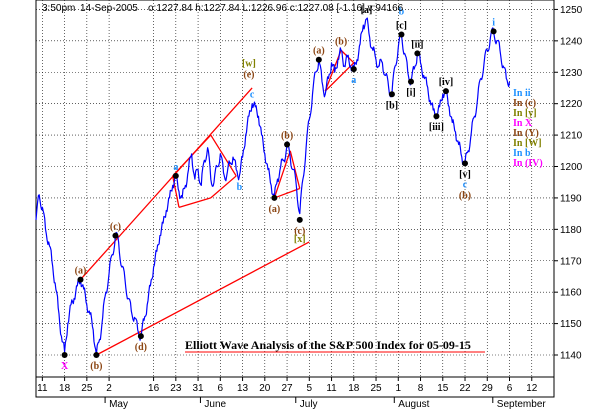 The height and width of the screenshot is (416, 600). I want to click on y-tick-label: 1240, so click(571, 41).